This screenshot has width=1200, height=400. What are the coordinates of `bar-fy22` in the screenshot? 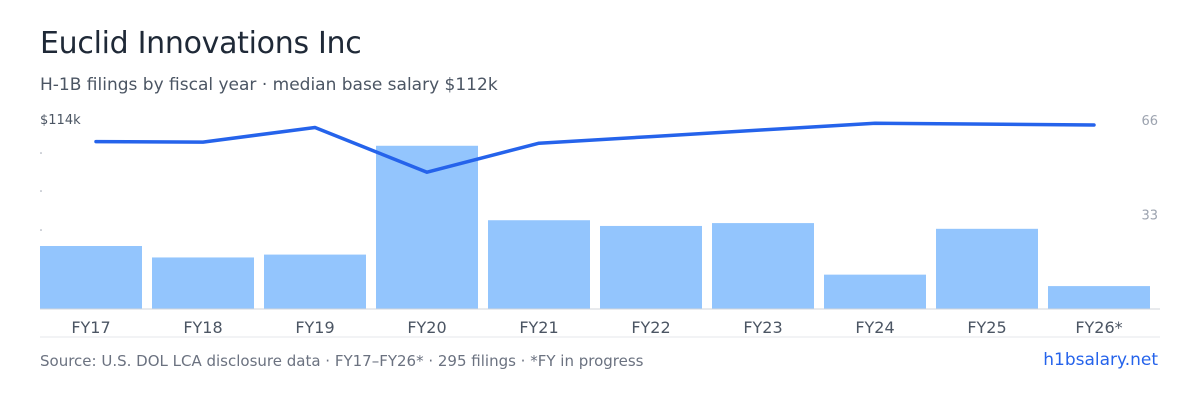 It's located at (651, 267).